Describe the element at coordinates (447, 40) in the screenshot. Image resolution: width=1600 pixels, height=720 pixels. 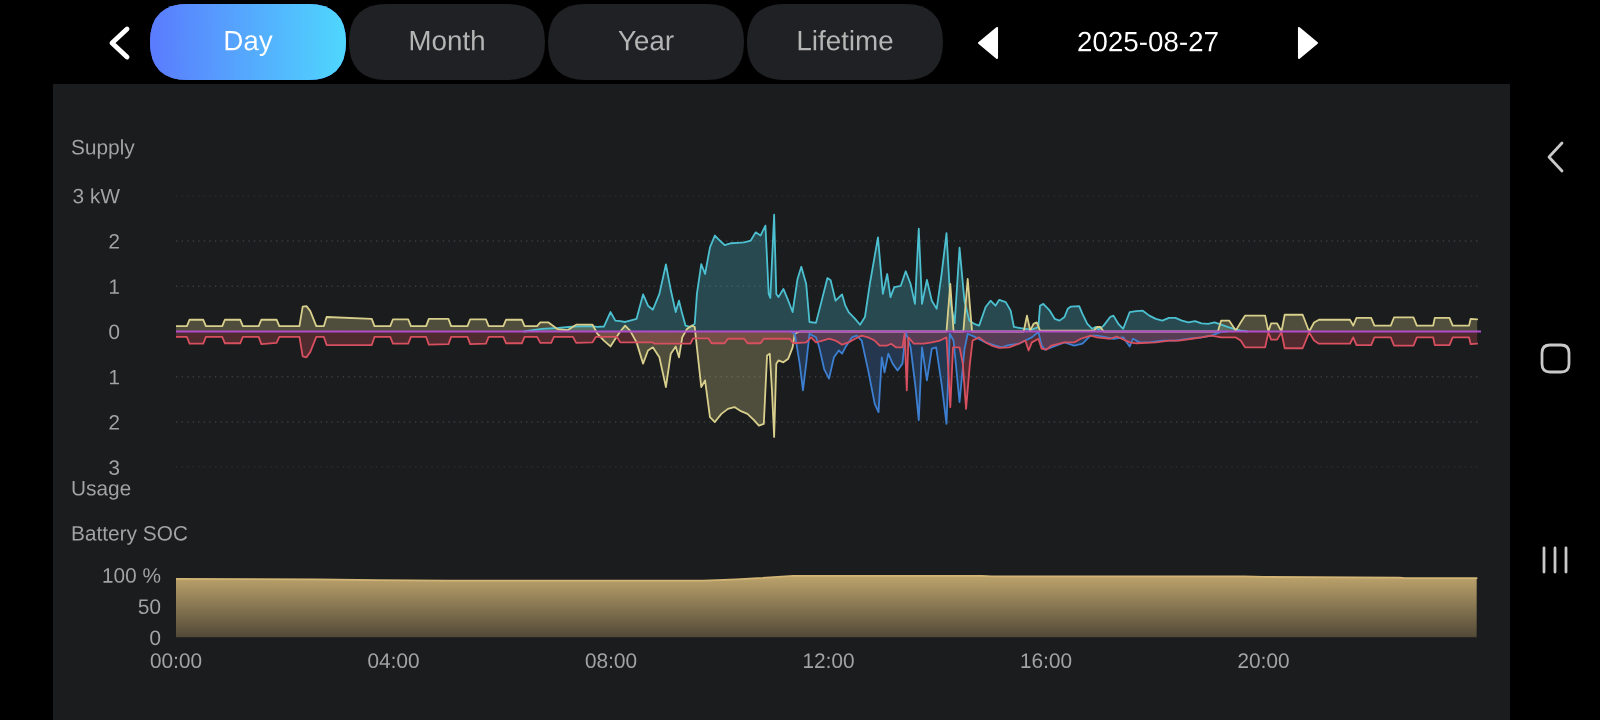
I see `text: Month` at that location.